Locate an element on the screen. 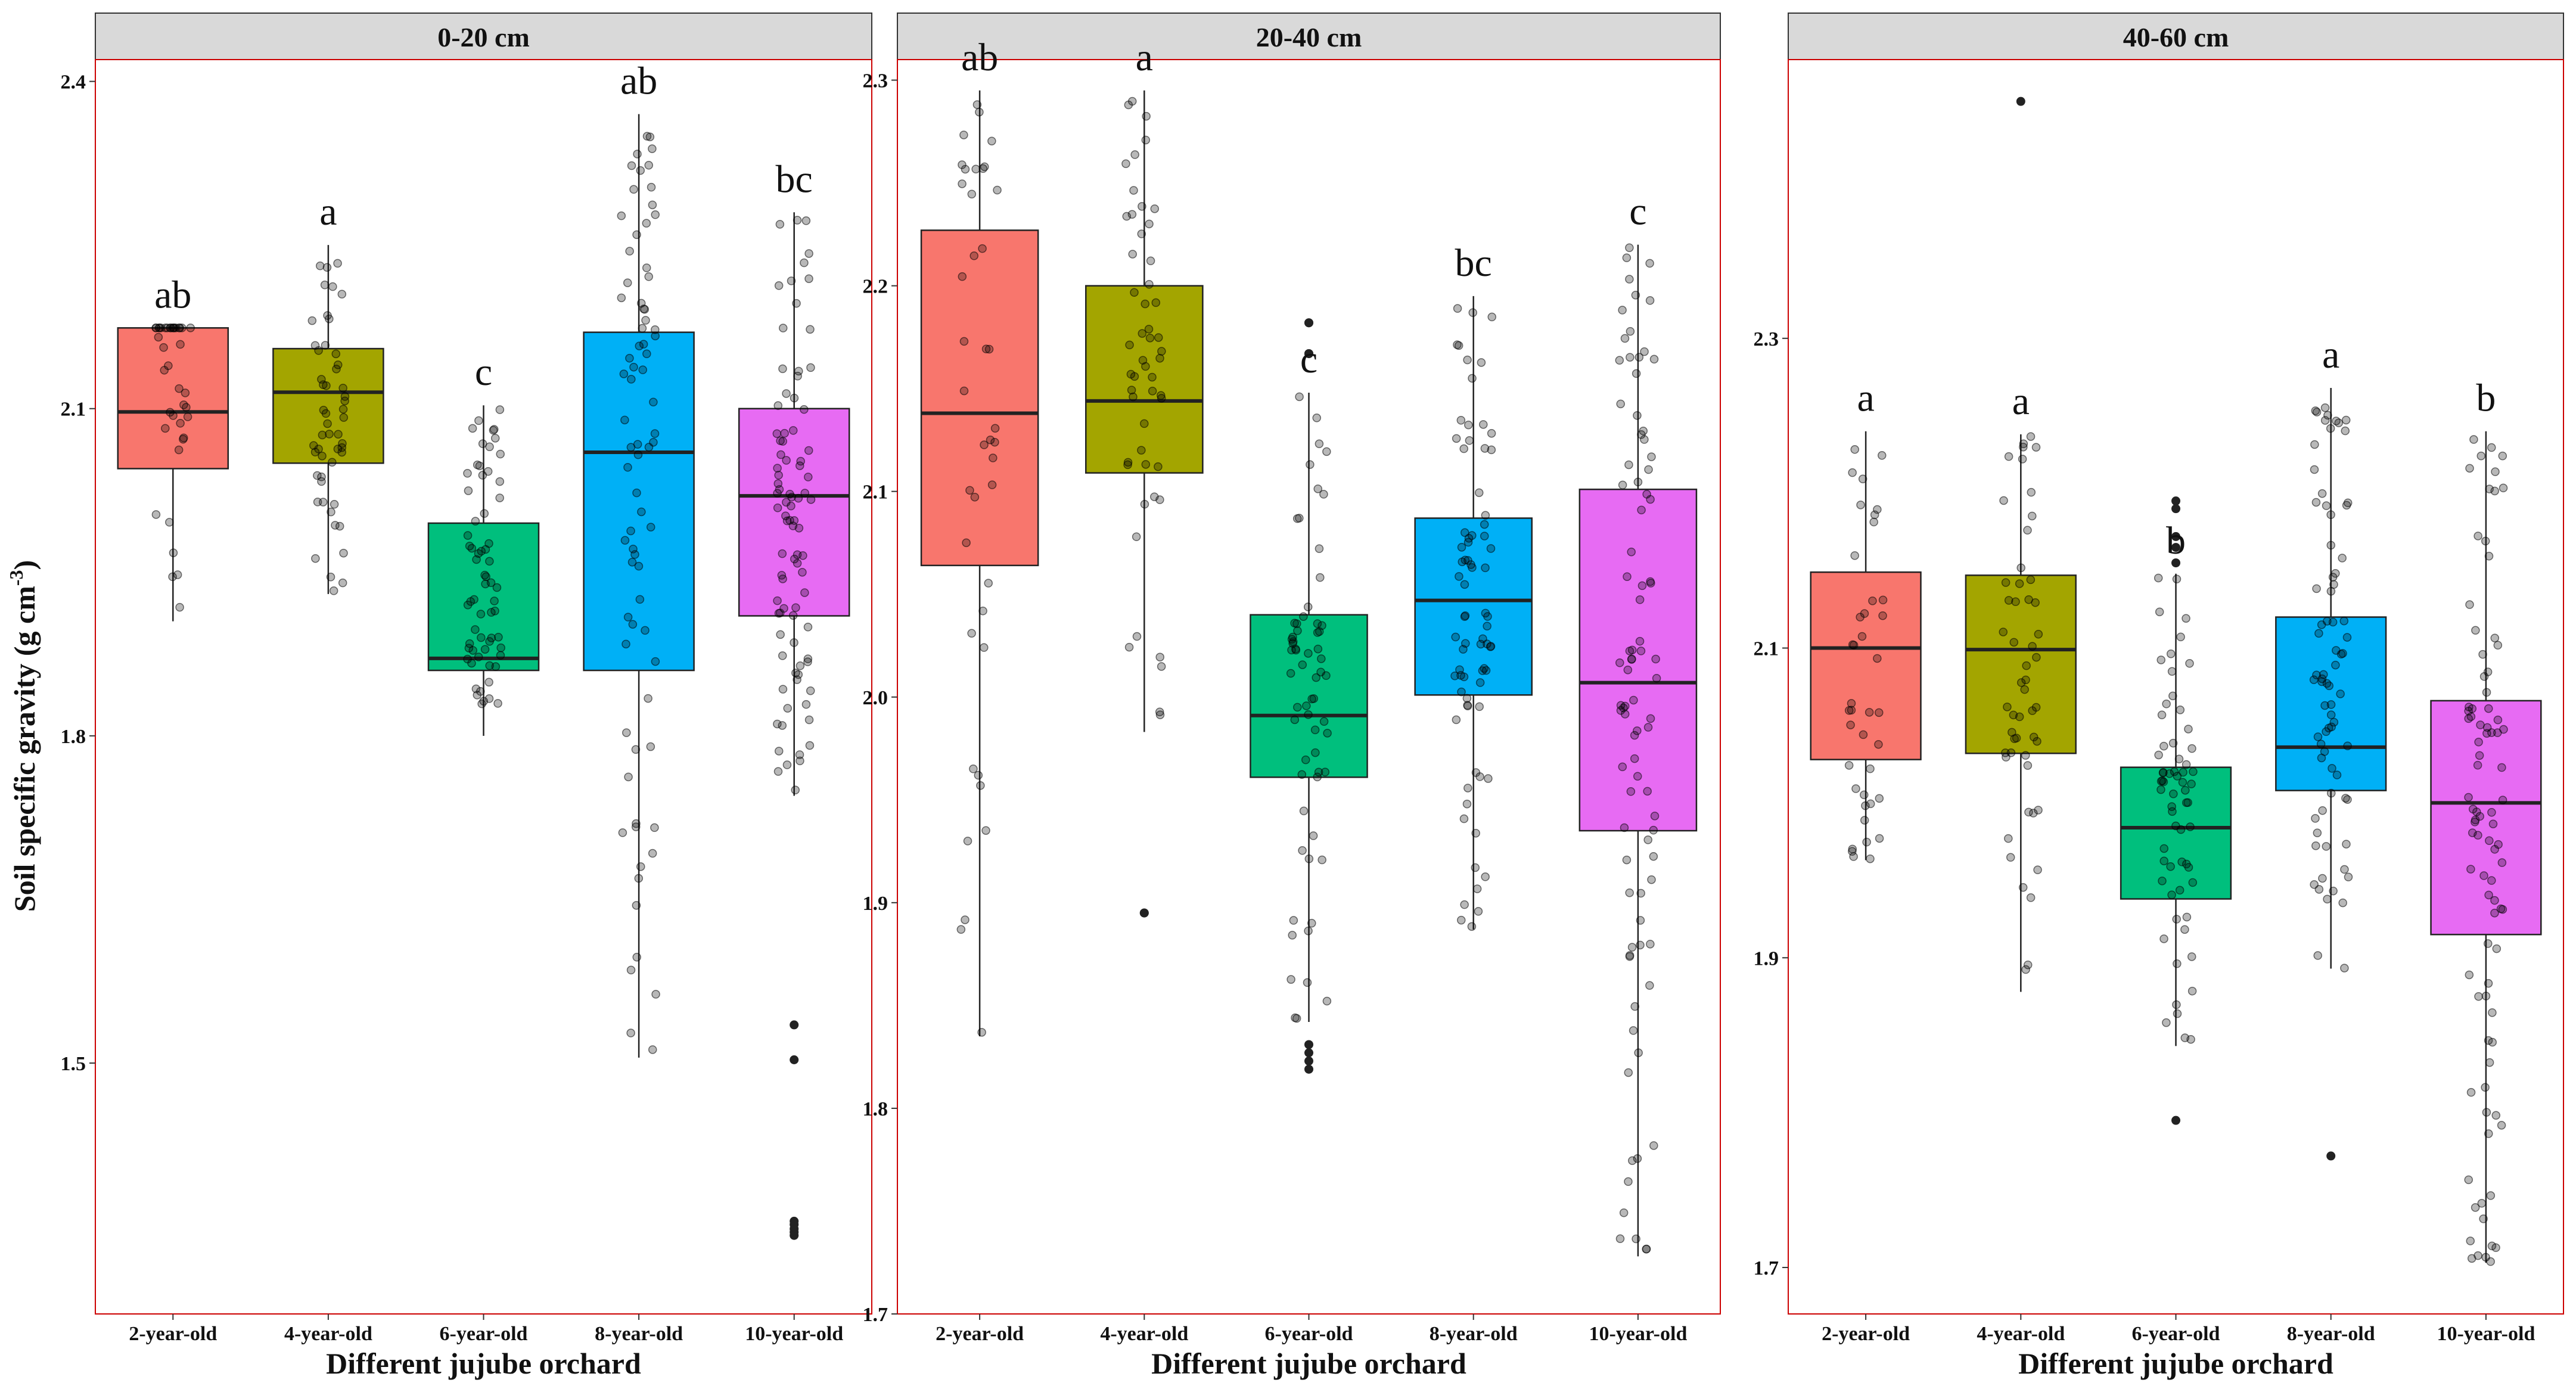 This screenshot has height=1392, width=2576. box-group: b is located at coordinates (2486, 822).